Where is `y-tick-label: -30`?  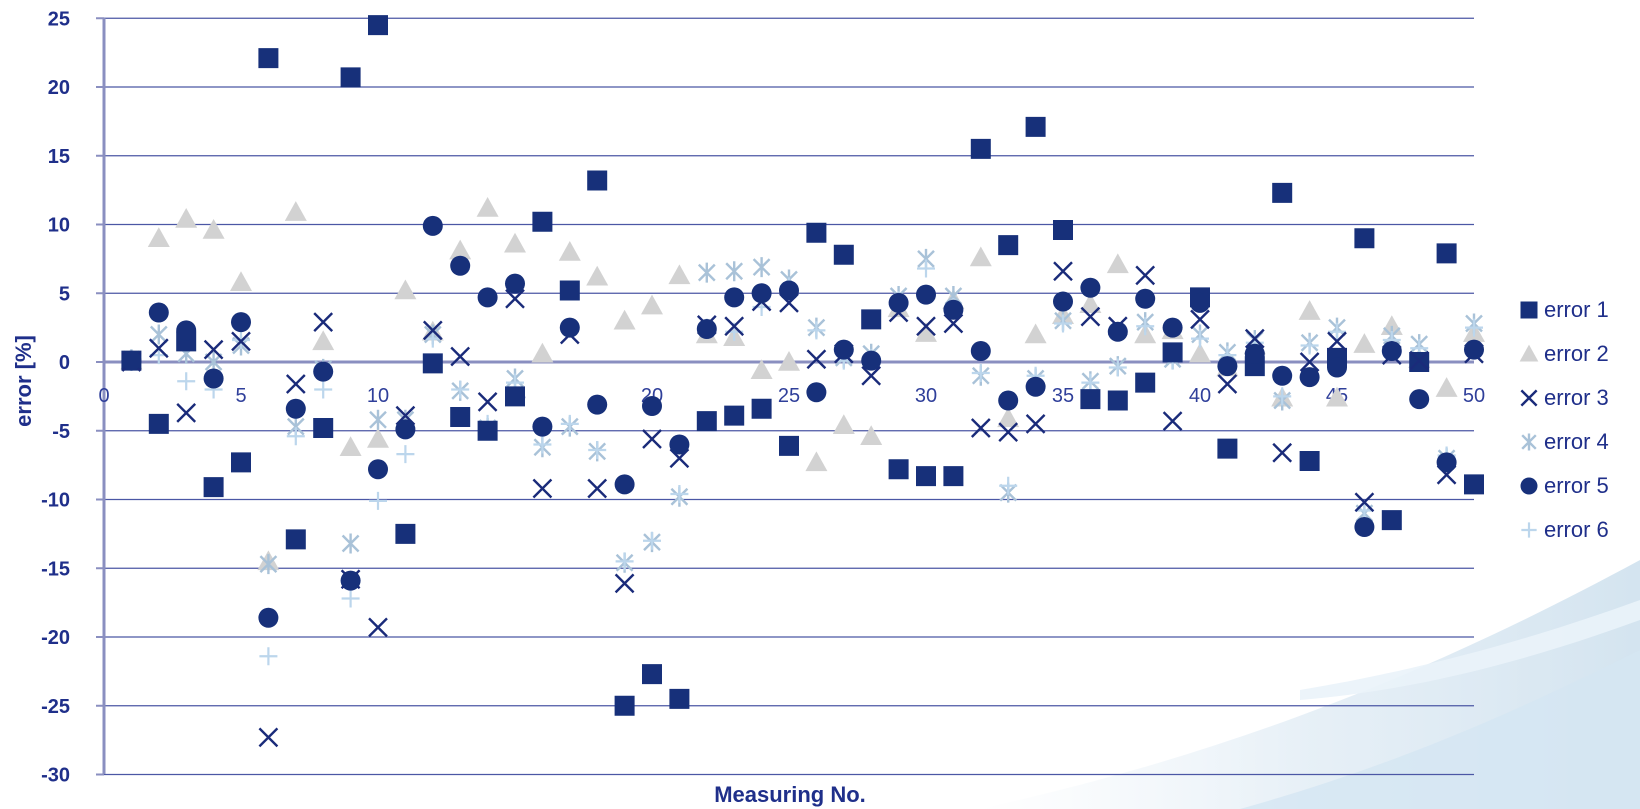 y-tick-label: -30 is located at coordinates (55, 776).